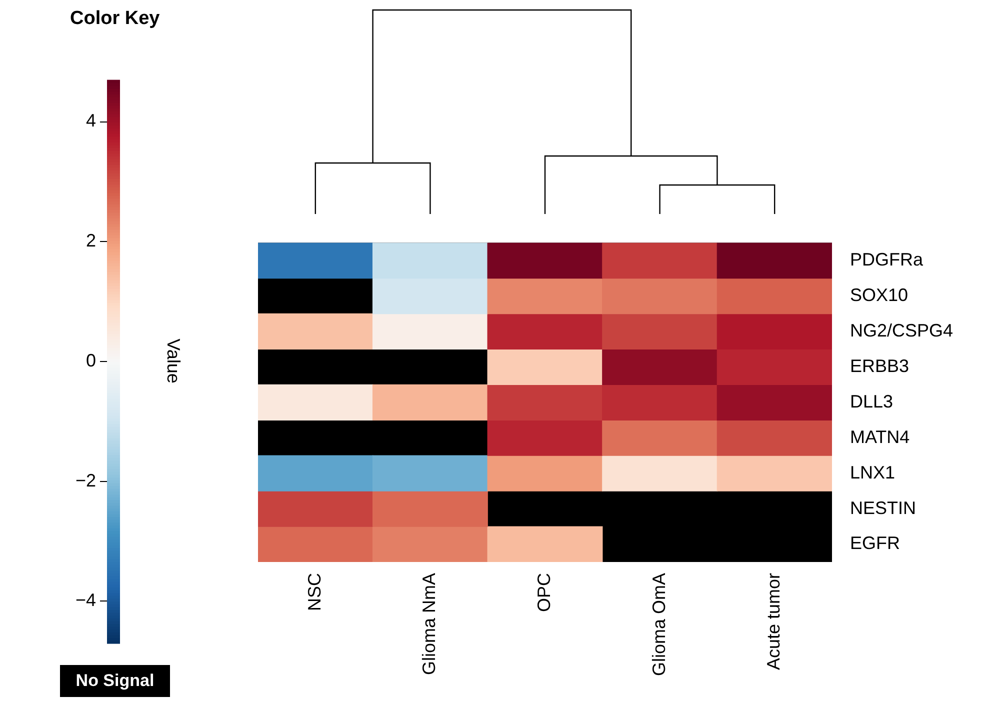 This screenshot has width=985, height=707. Describe the element at coordinates (544, 592) in the screenshot. I see `x-tick-label: OPC` at that location.